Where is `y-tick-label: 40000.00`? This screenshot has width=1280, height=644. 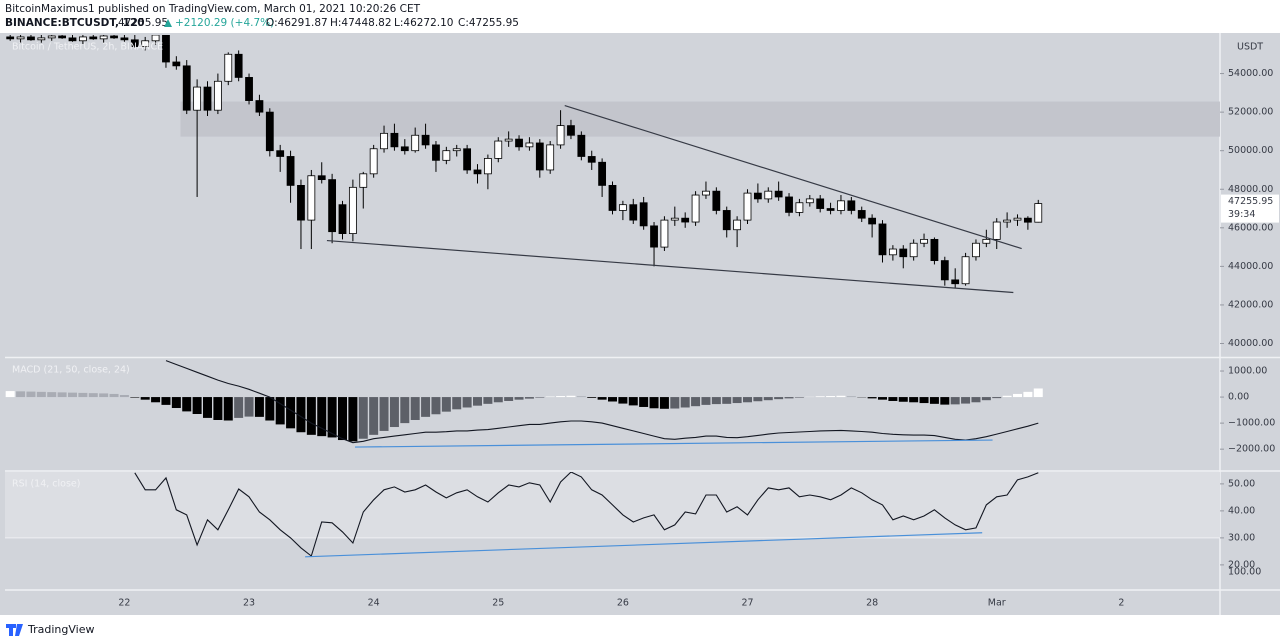
y-tick-label: 40000.00 is located at coordinates (1250, 343).